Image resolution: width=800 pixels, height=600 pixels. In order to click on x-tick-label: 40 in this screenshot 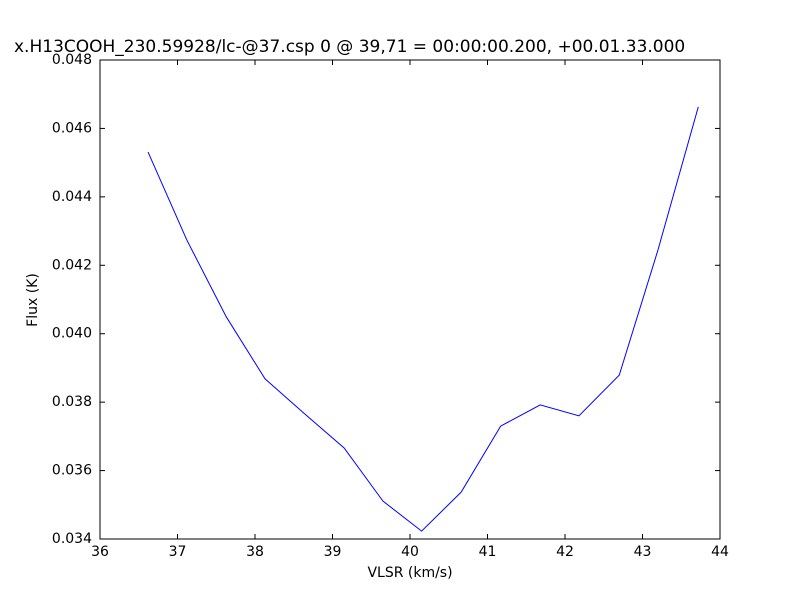, I will do `click(410, 552)`.